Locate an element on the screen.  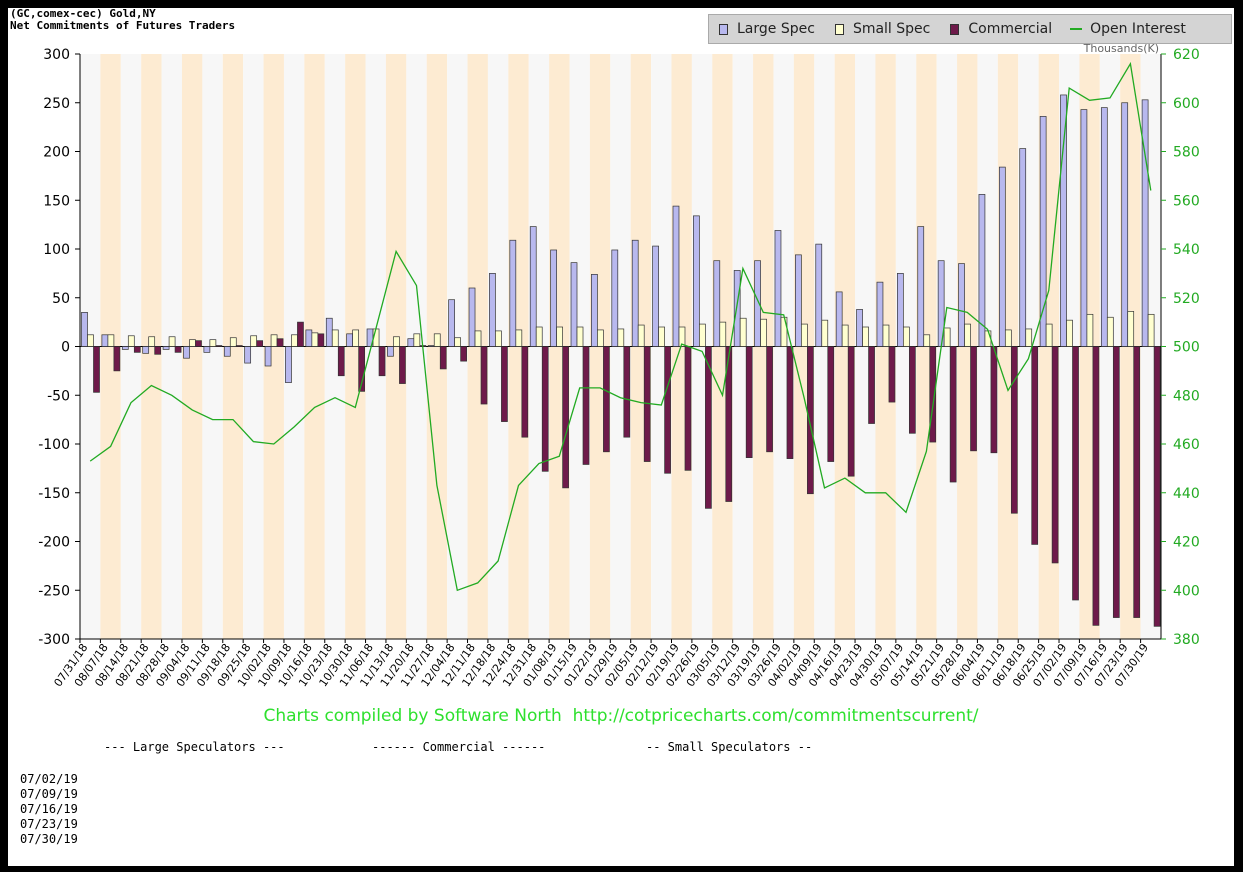
y-tick-label: -100 is located at coordinates (54, 445).